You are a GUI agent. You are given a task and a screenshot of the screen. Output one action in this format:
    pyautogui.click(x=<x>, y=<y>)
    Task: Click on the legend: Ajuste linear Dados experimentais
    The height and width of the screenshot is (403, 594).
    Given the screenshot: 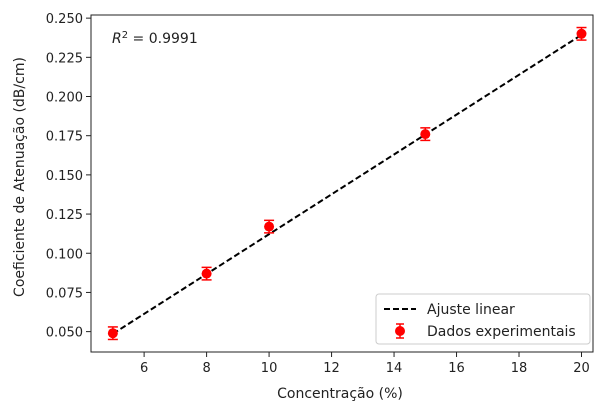 What is the action you would take?
    pyautogui.click(x=483, y=319)
    